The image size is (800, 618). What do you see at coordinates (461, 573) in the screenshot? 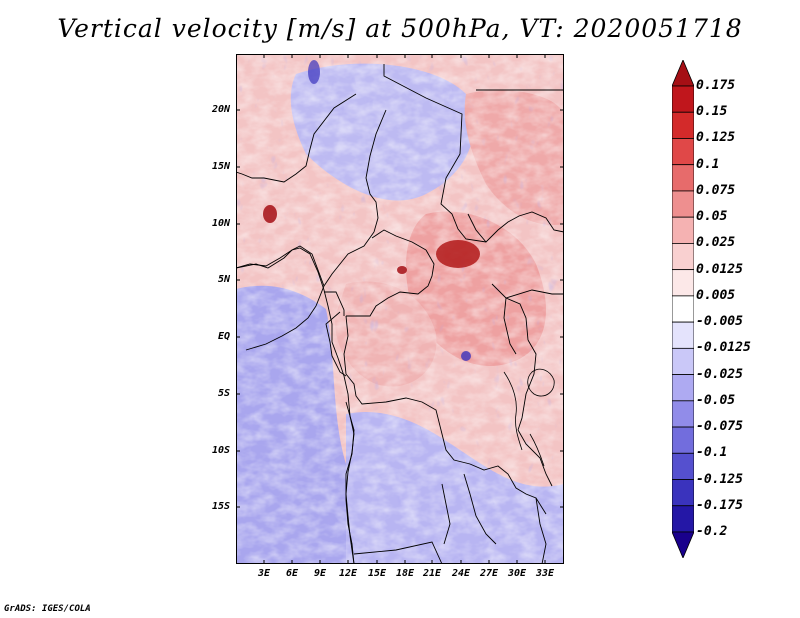
I see `longitude-label: 24E` at bounding box center [461, 573].